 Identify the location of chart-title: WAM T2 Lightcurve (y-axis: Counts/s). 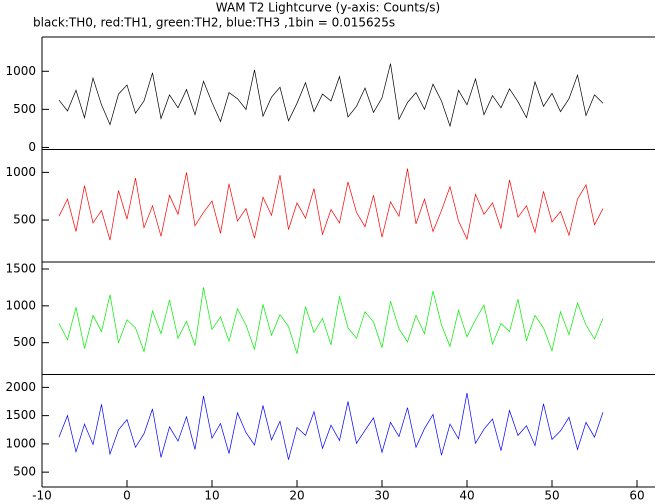
(328, 8).